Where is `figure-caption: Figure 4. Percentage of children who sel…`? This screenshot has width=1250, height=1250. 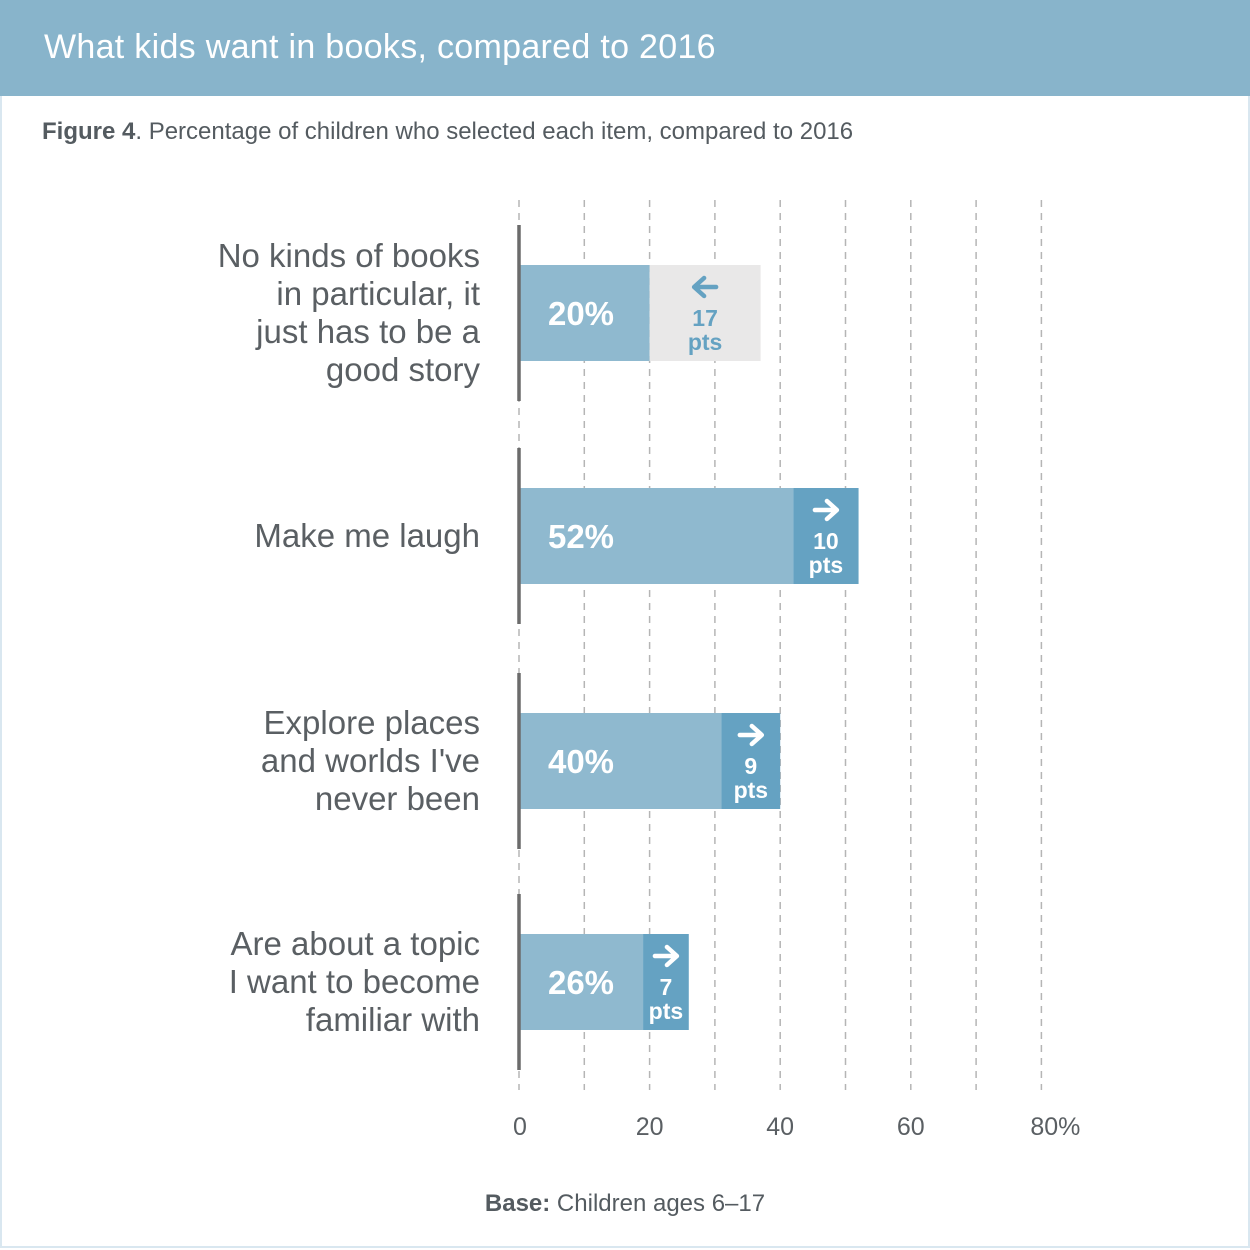
figure-caption: Figure 4. Percentage of children who sel… is located at coordinates (447, 132).